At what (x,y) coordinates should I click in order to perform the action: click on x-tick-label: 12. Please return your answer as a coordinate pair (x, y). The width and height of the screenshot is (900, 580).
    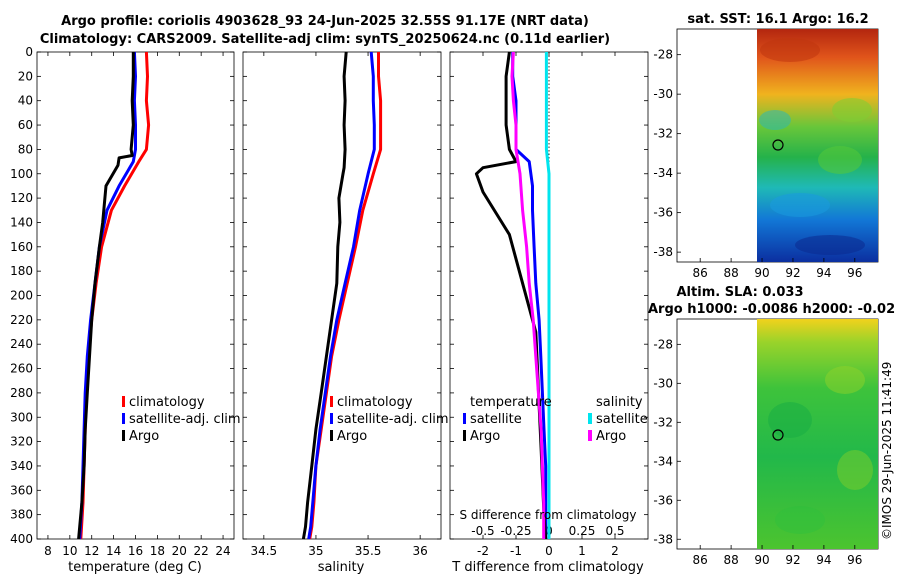
    Looking at the image, I should click on (91, 551).